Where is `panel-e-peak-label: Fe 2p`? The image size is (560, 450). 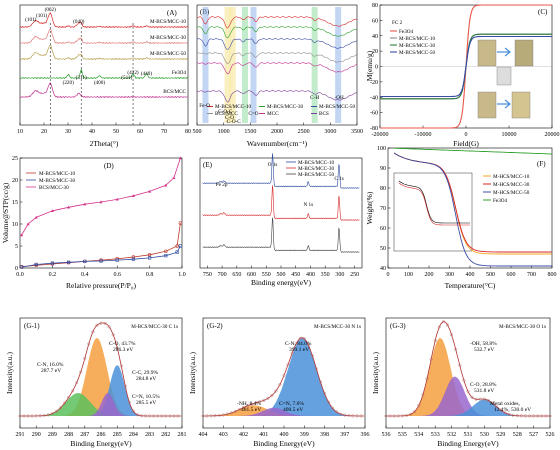
panel-e-peak-label: Fe 2p is located at coordinates (222, 185).